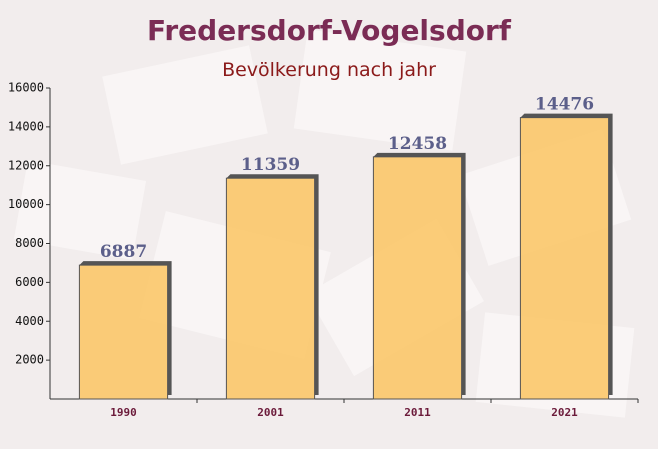 This screenshot has width=658, height=449. What do you see at coordinates (417, 412) in the screenshot?
I see `x-tick-label: 2011` at bounding box center [417, 412].